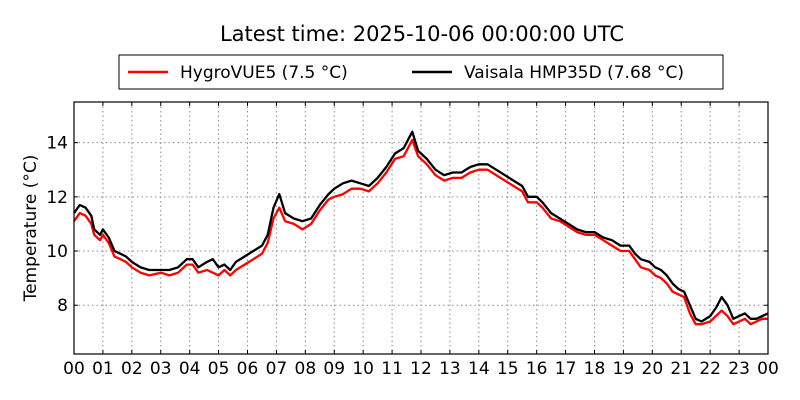 Image resolution: width=800 pixels, height=400 pixels. Describe the element at coordinates (190, 369) in the screenshot. I see `x-tick-label: 04` at that location.